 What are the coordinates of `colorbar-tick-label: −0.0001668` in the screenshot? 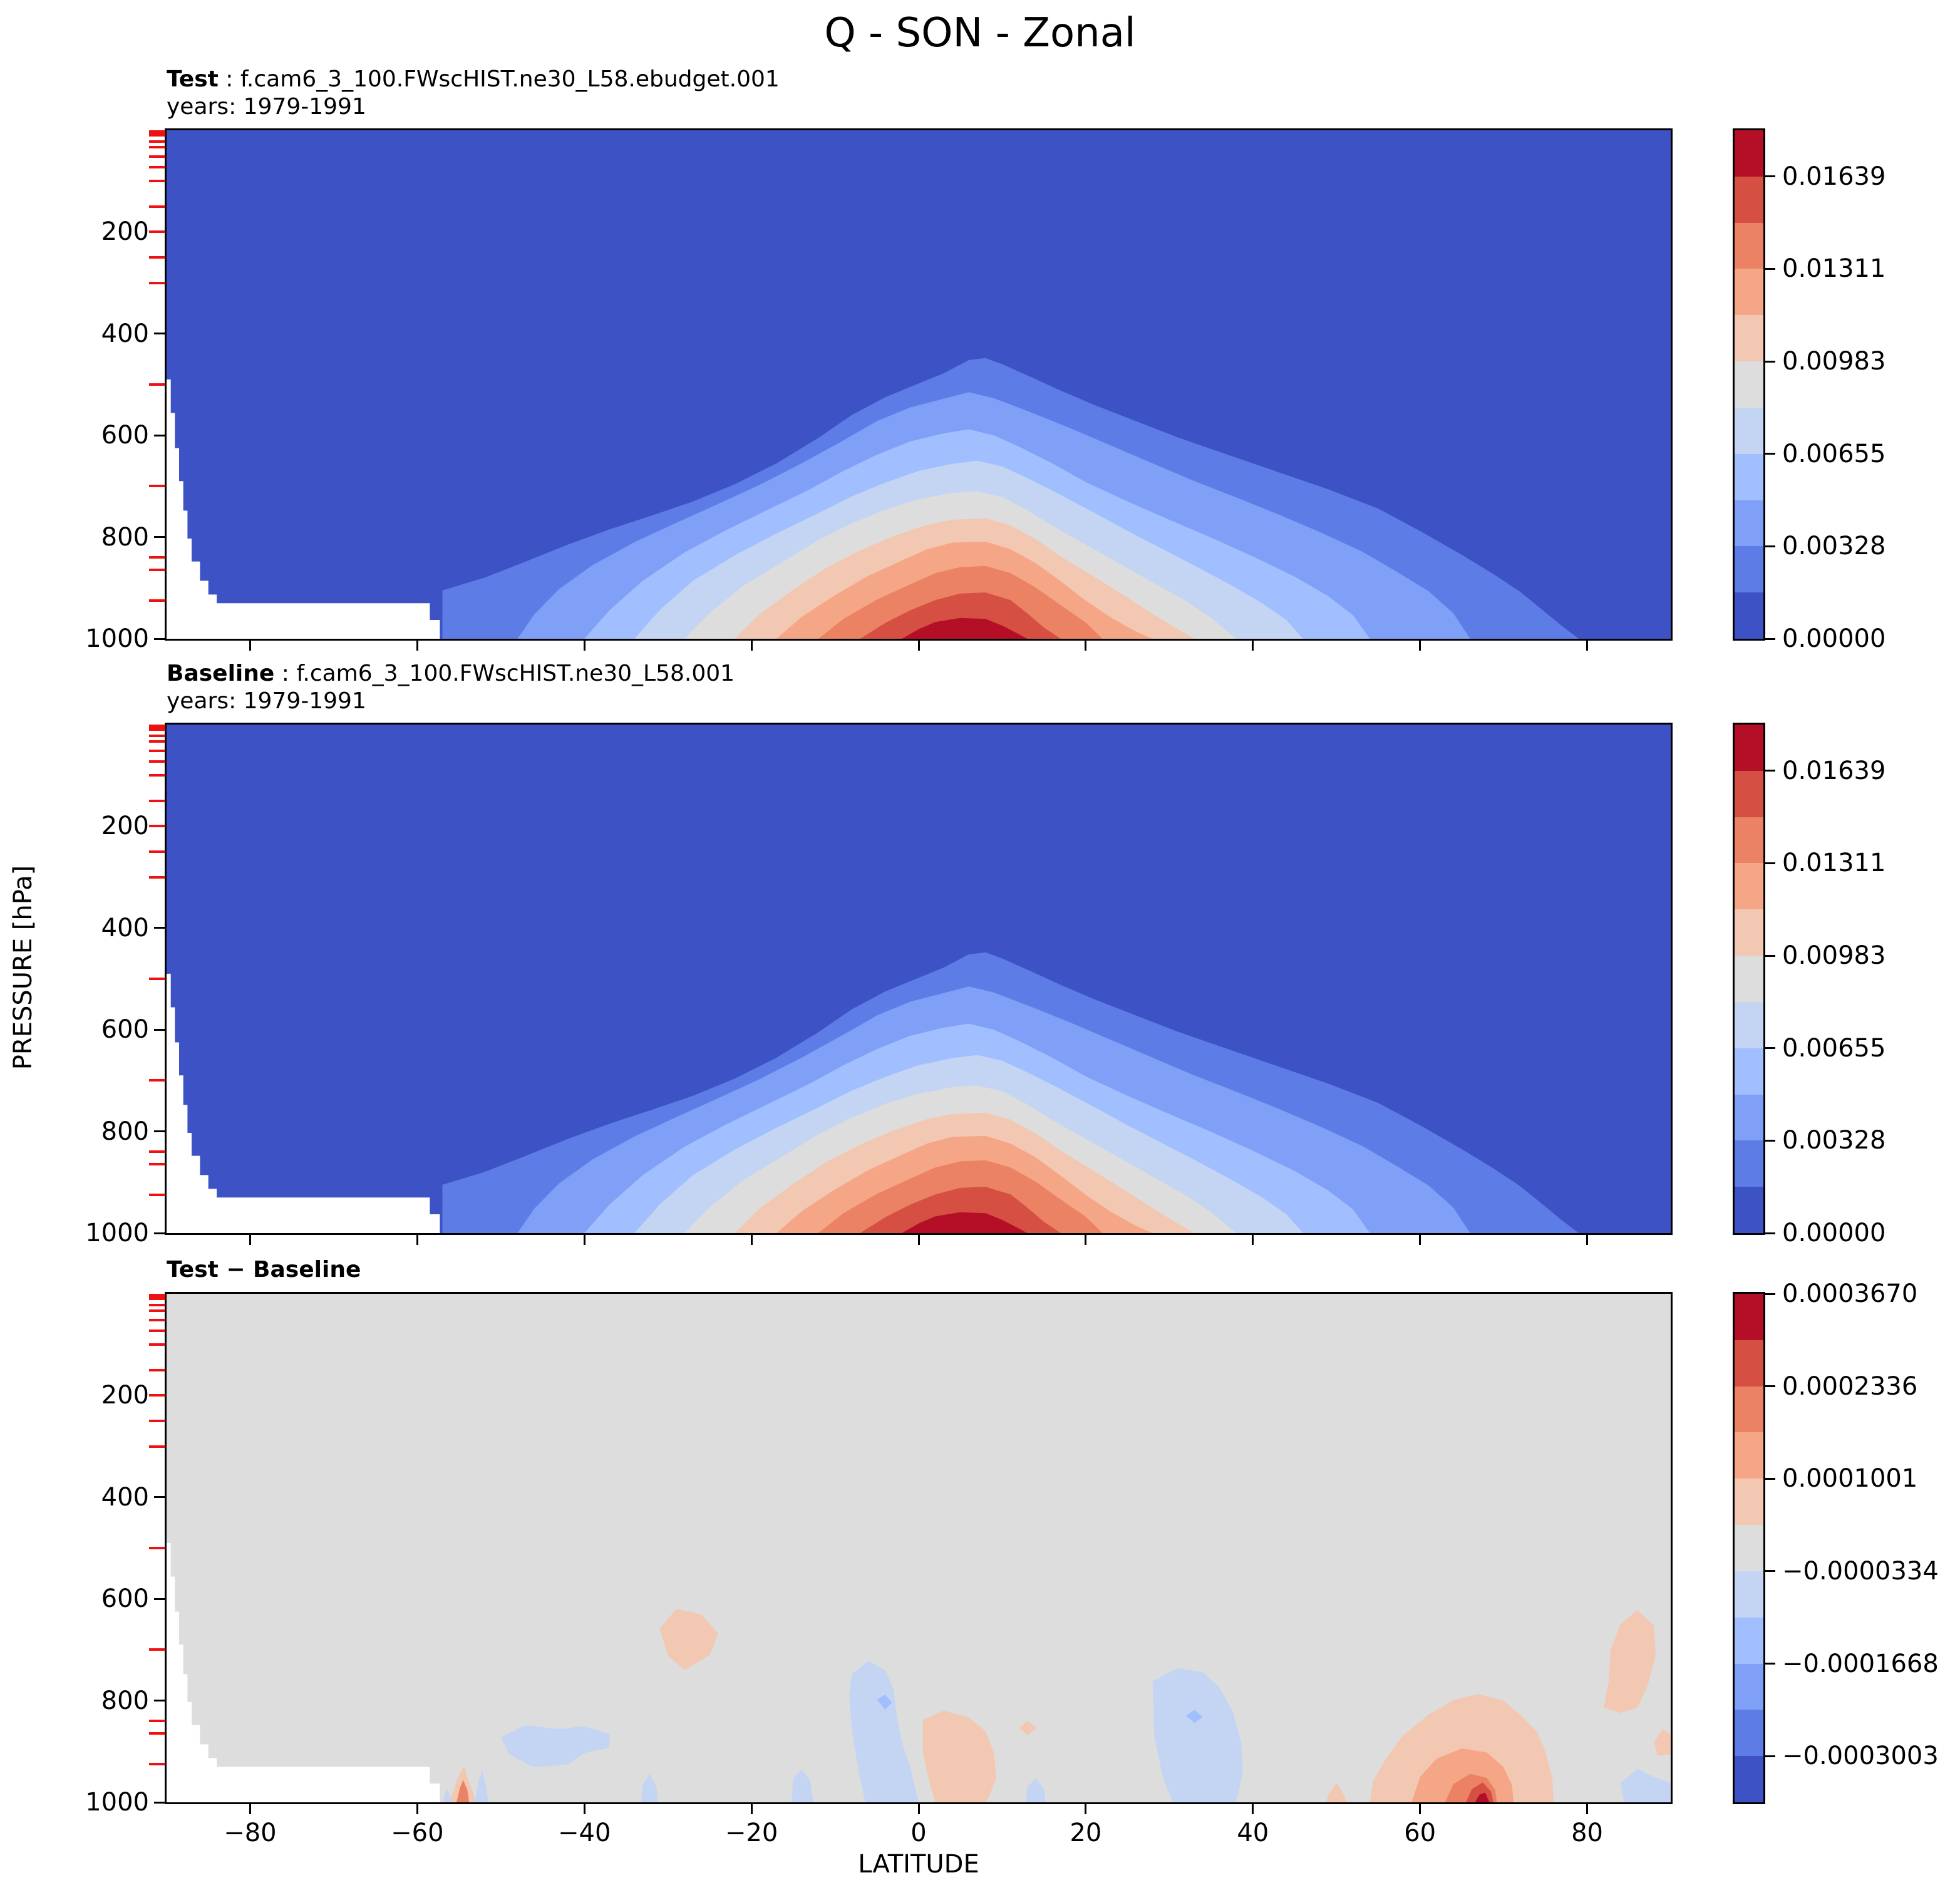 It's located at (1860, 1663).